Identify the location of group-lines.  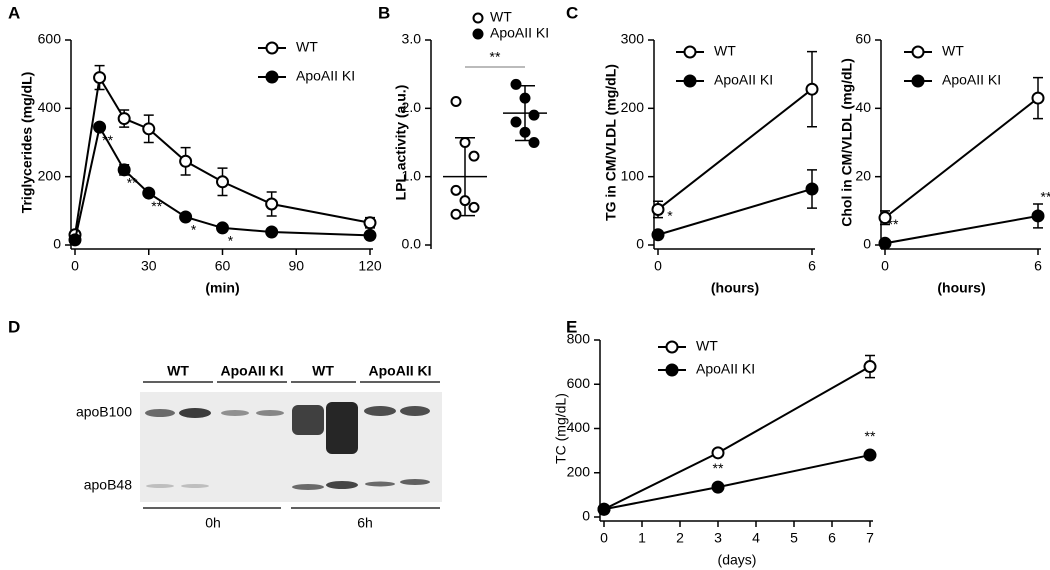
(291, 445).